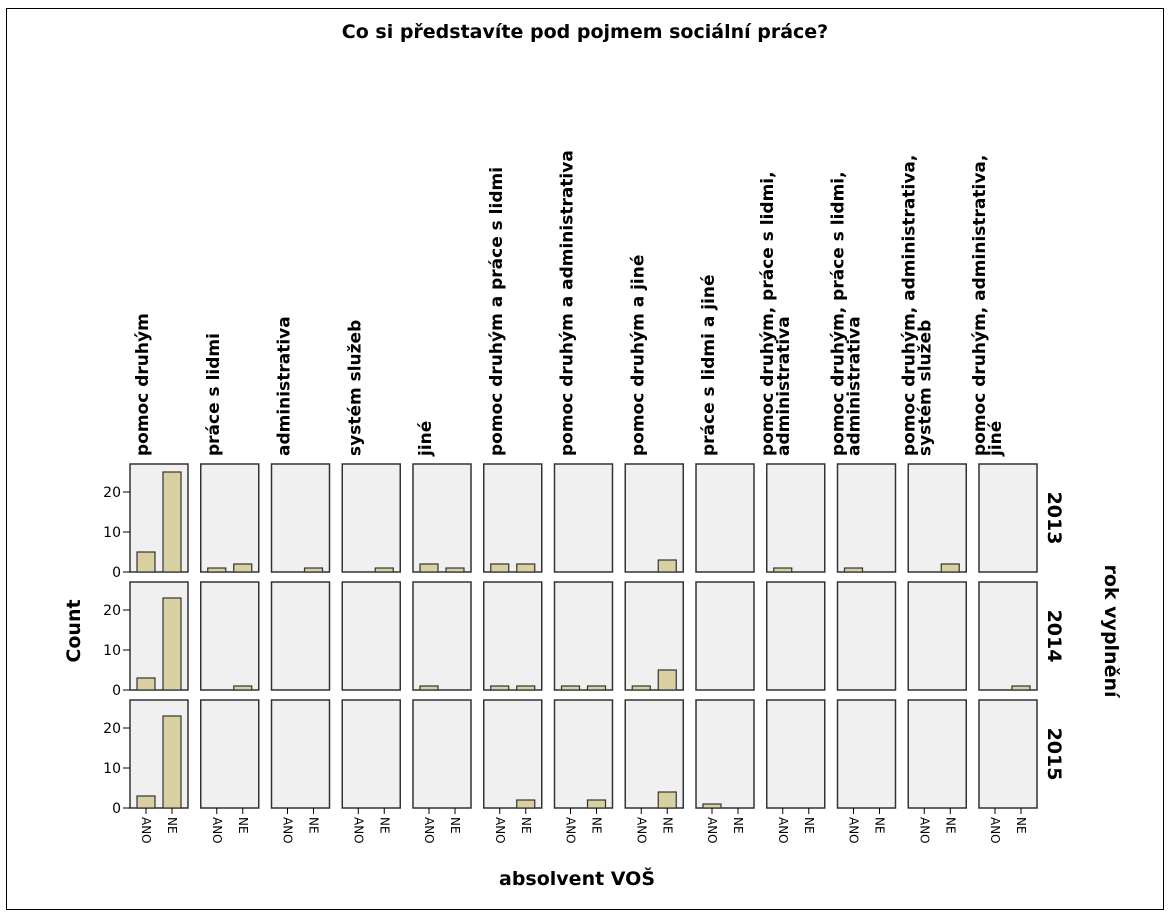  Describe the element at coordinates (638, 355) in the screenshot. I see `column-label: pomoc druhým a jiné` at that location.